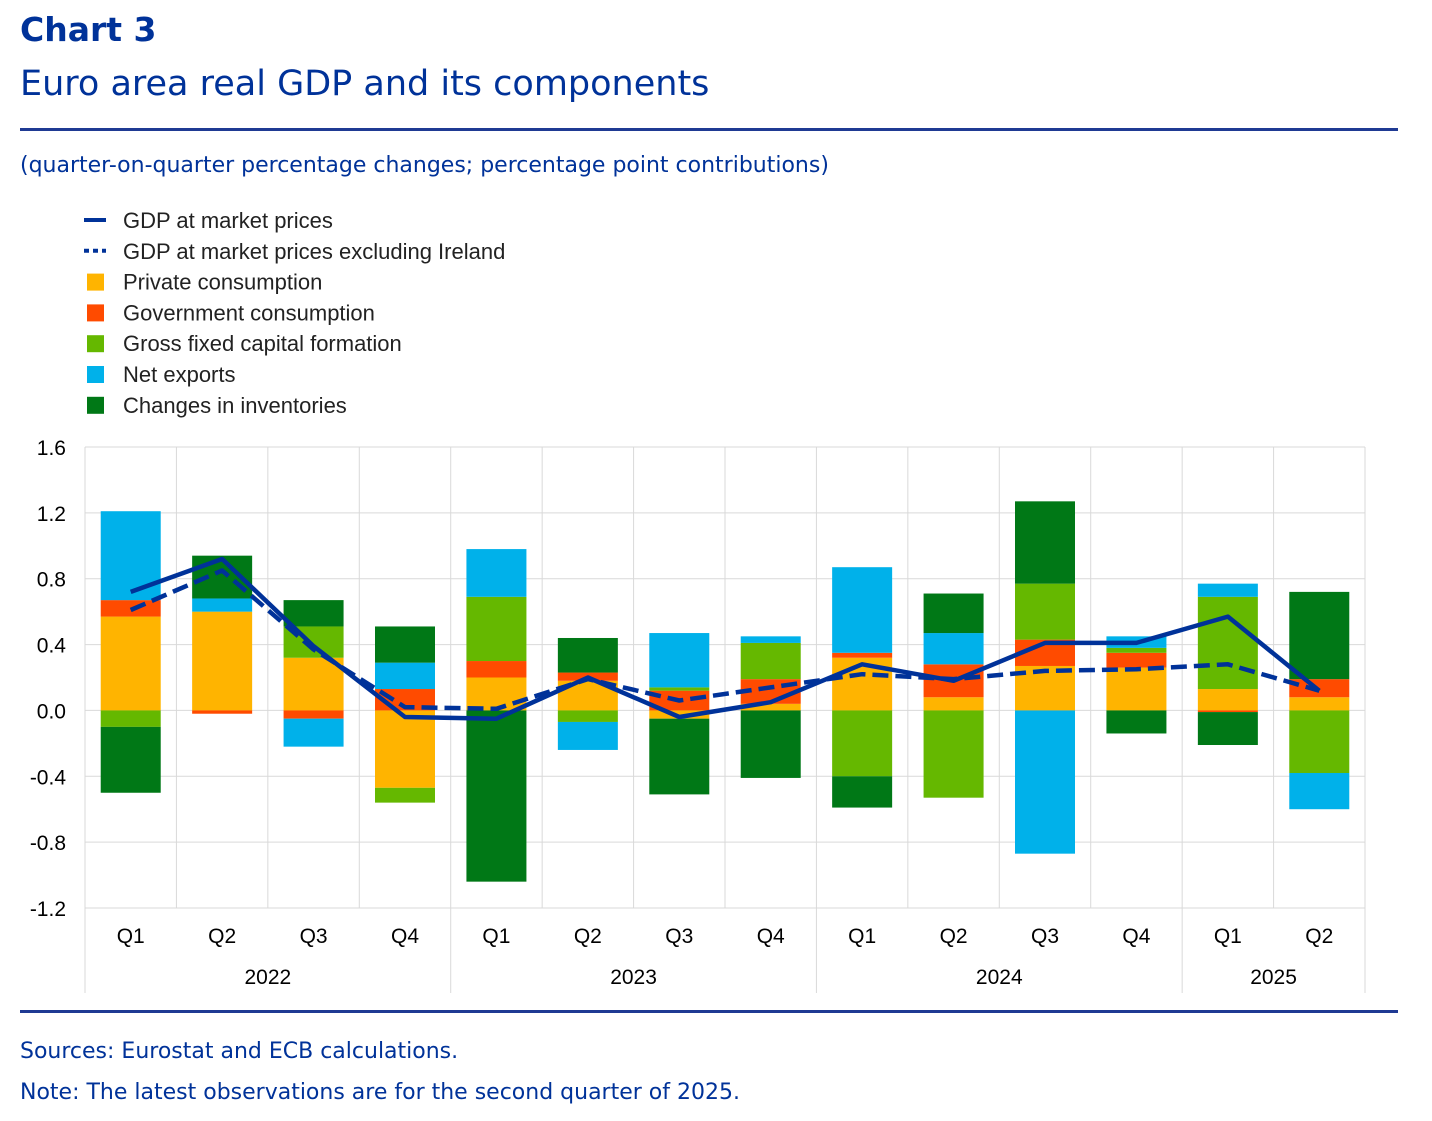 The height and width of the screenshot is (1121, 1432). Describe the element at coordinates (235, 405) in the screenshot. I see `legend-label-inventories: Changes in inventories` at that location.